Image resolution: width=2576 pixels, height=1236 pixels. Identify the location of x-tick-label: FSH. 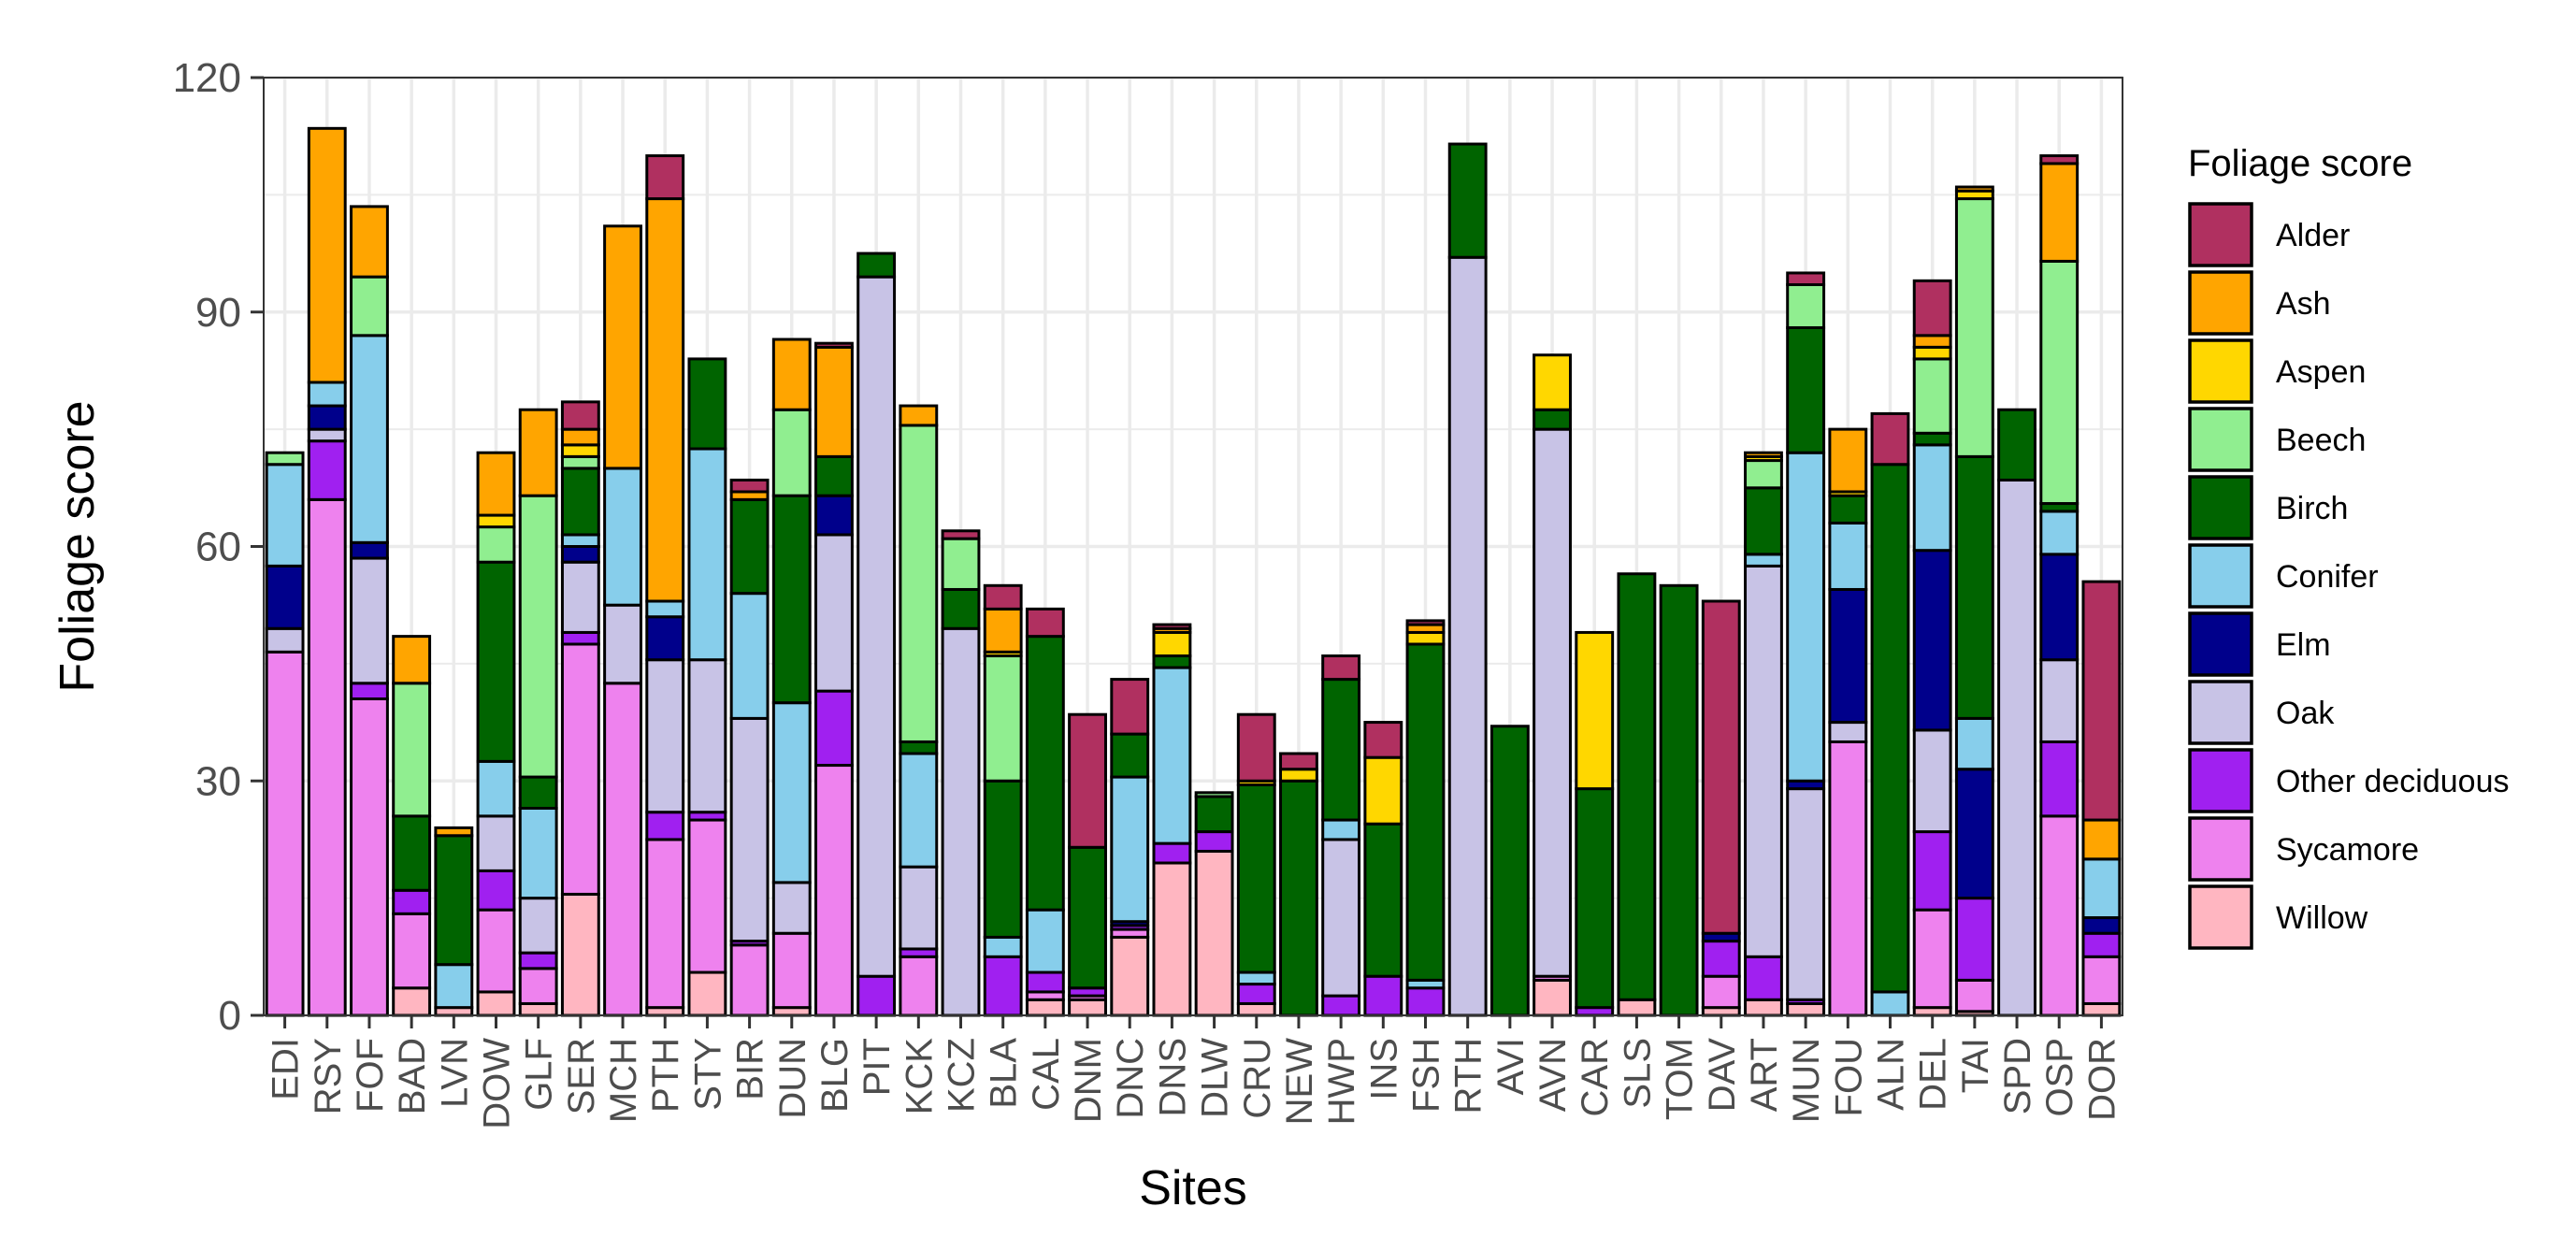
(1427, 1075).